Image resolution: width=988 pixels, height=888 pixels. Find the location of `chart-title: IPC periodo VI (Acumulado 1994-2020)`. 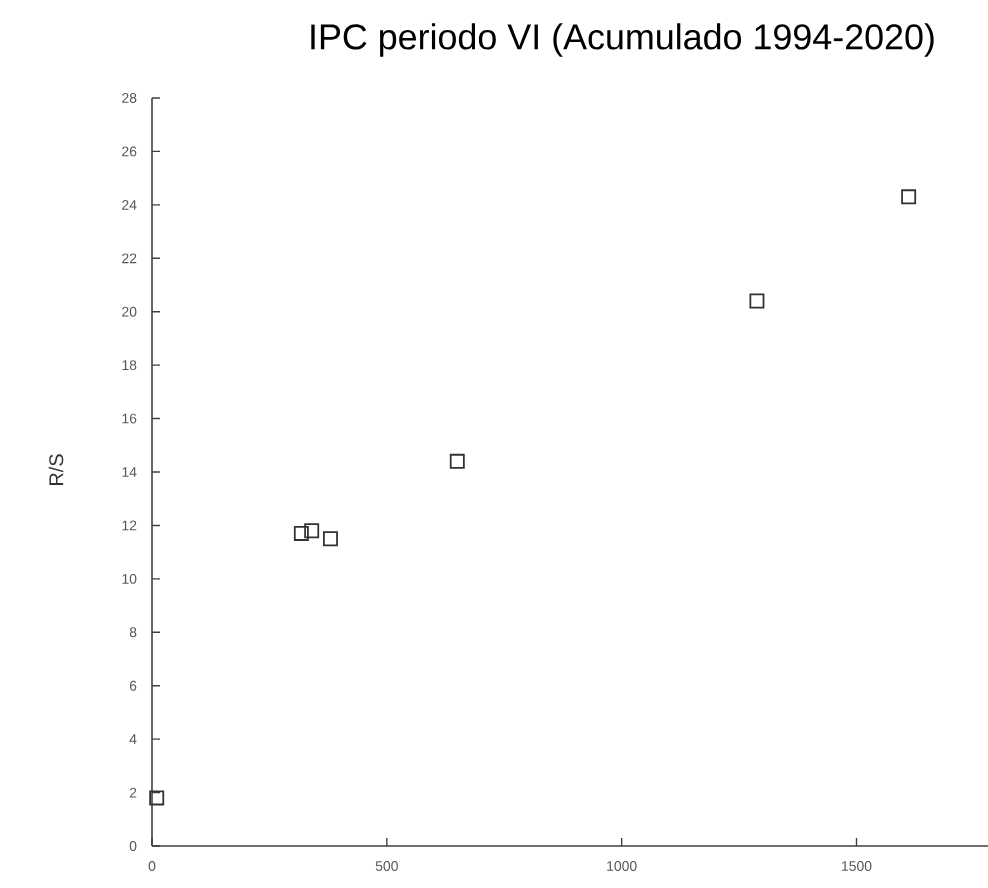

chart-title: IPC periodo VI (Acumulado 1994-2020) is located at coordinates (622, 40).